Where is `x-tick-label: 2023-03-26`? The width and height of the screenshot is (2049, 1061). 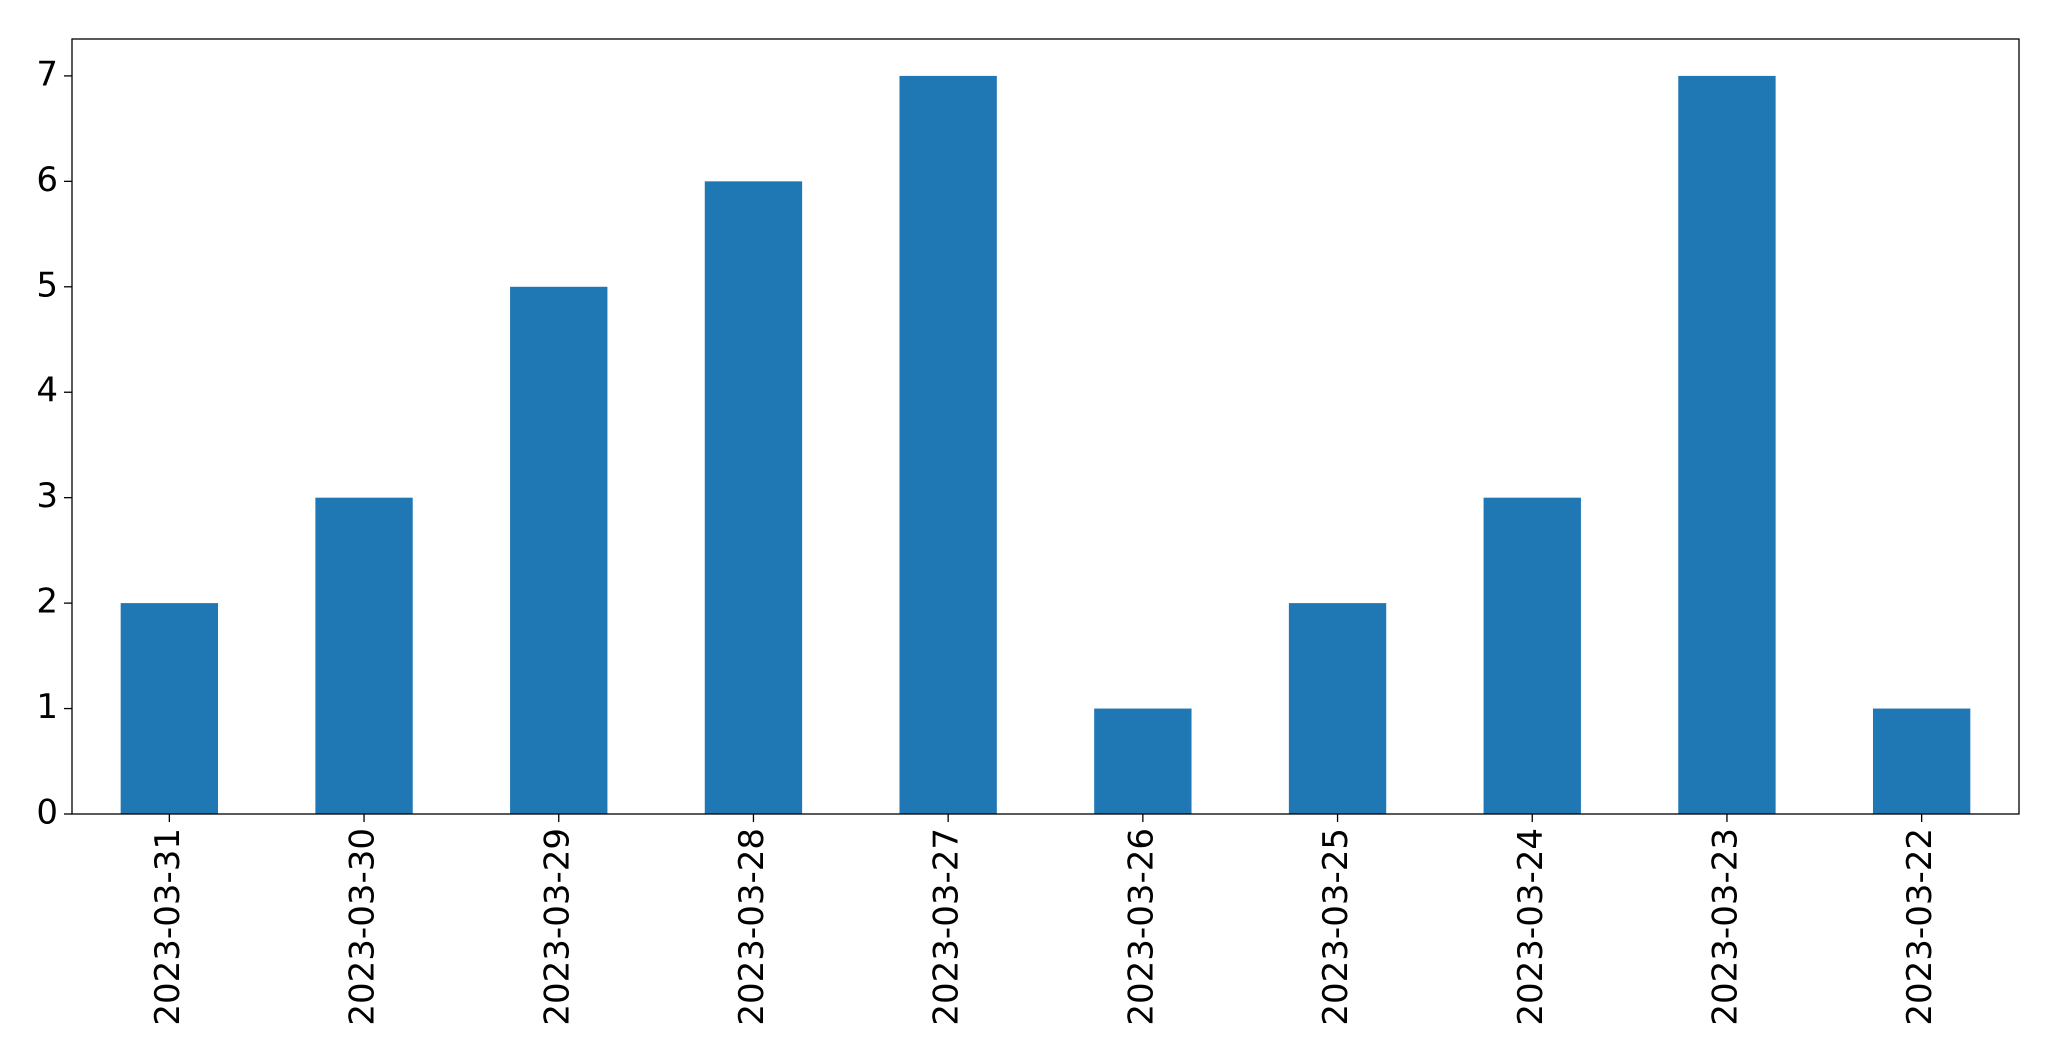
x-tick-label: 2023-03-26 is located at coordinates (1141, 927).